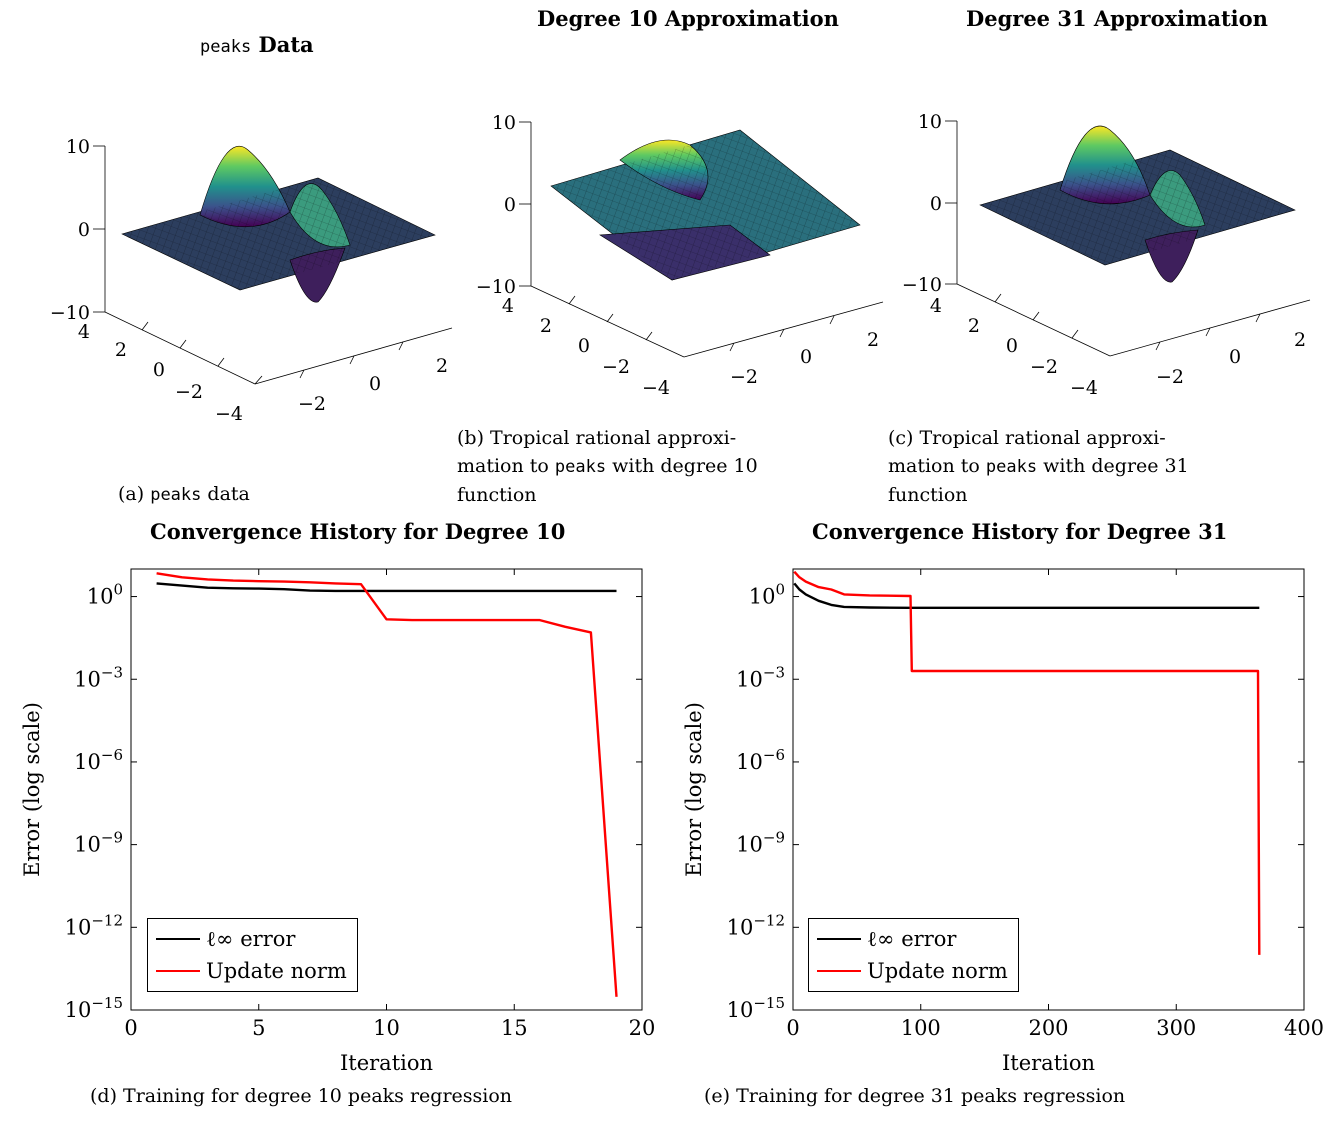  I want to click on panel-a-surface, so click(278, 224).